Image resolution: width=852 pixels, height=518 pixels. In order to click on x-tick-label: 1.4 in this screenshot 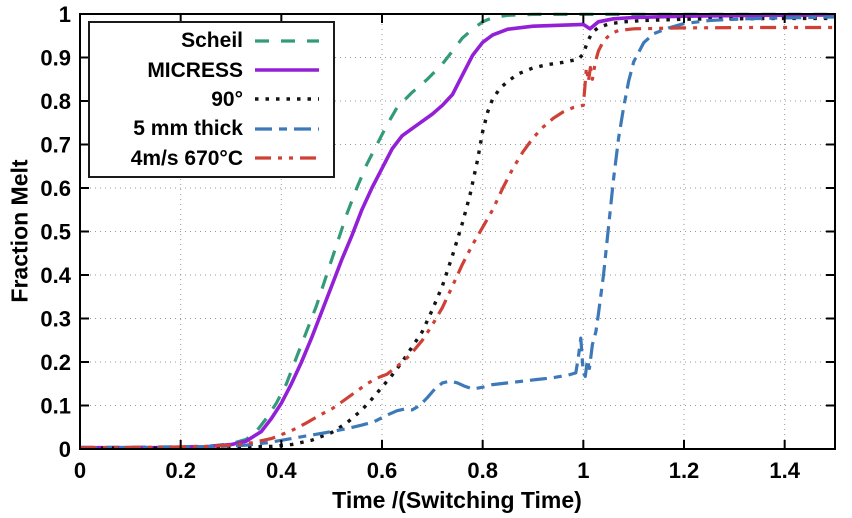, I will do `click(784, 470)`.